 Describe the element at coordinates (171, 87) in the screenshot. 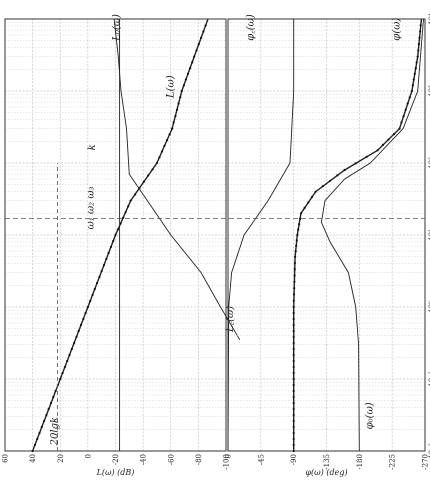

I see `curve-annotation: L(ω)` at that location.